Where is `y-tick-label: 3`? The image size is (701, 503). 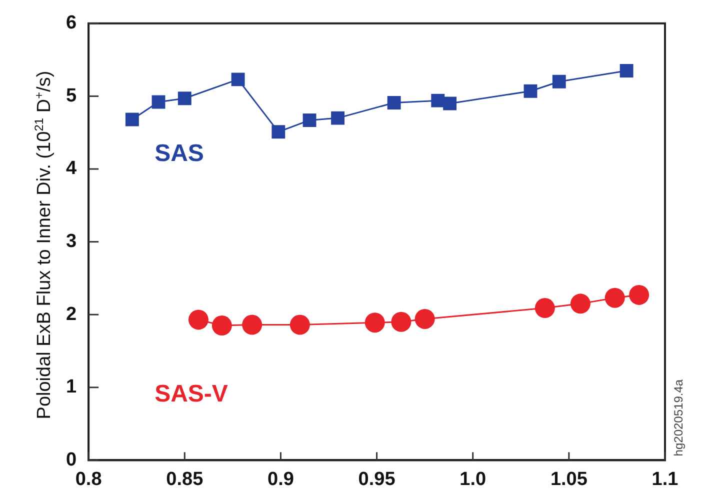 y-tick-label: 3 is located at coordinates (71, 241).